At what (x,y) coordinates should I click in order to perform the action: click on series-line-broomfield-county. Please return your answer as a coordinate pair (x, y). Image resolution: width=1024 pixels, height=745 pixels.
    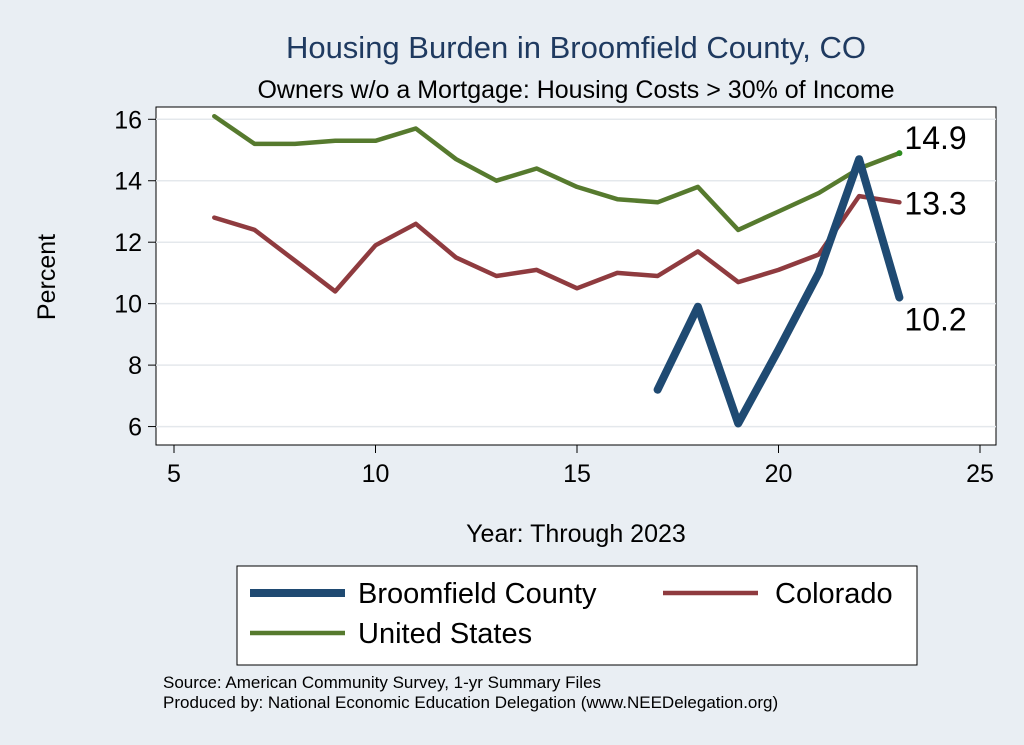
    Looking at the image, I should click on (778, 291).